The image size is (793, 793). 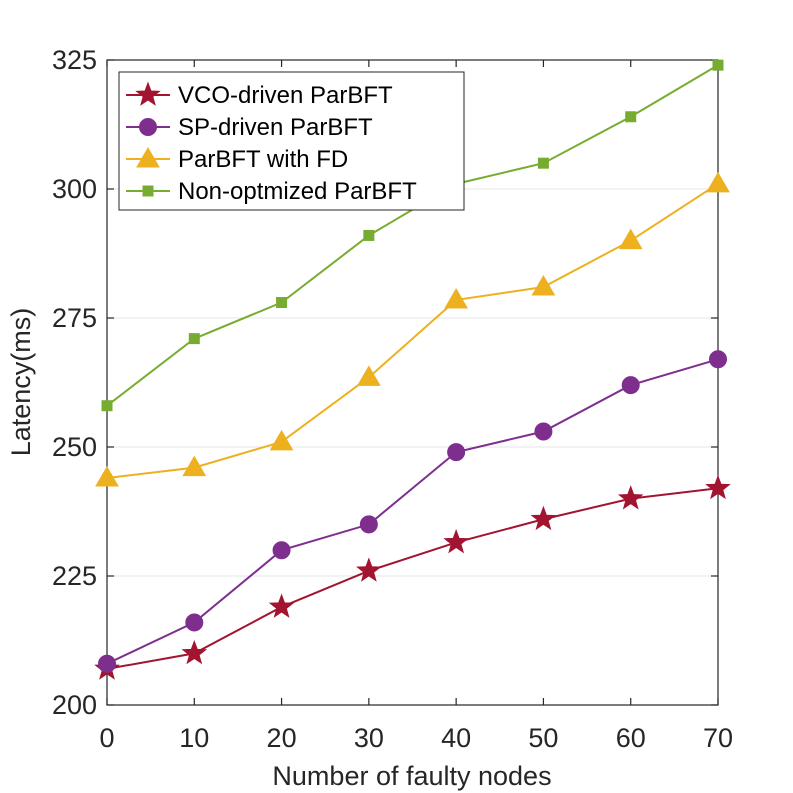 What do you see at coordinates (148, 157) in the screenshot?
I see `legend-marker-triangle` at bounding box center [148, 157].